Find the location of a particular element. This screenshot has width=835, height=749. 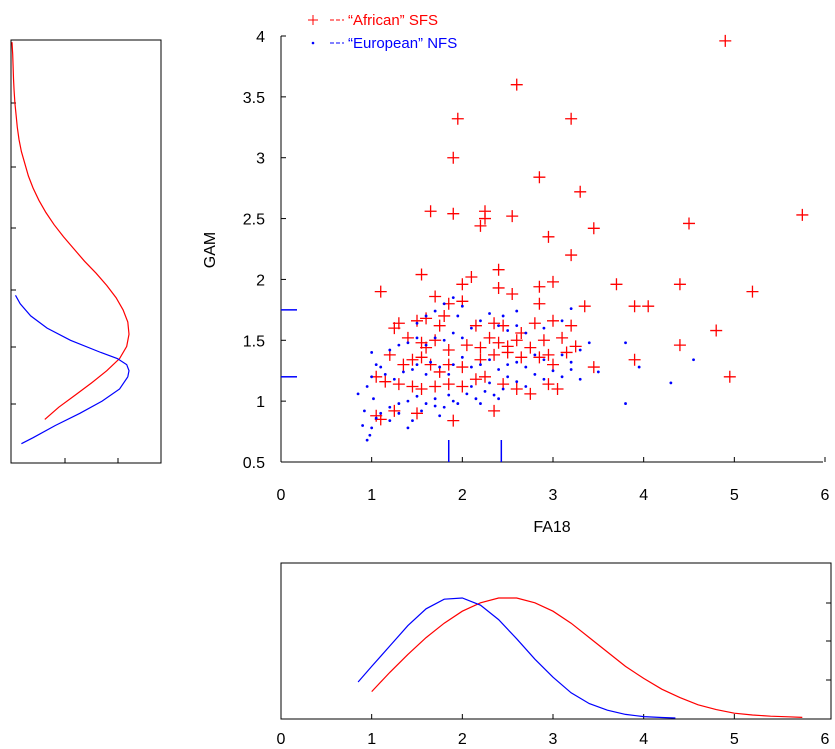

bottom-x-tick-label: 3 is located at coordinates (553, 739).